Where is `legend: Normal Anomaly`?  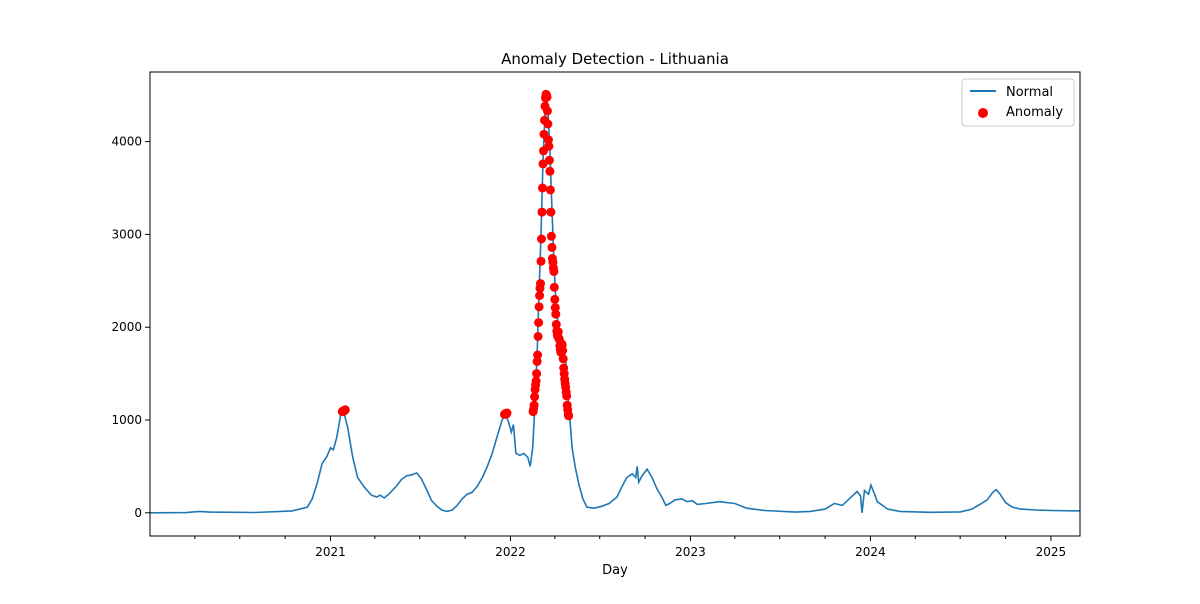
legend: Normal Anomaly is located at coordinates (1018, 102).